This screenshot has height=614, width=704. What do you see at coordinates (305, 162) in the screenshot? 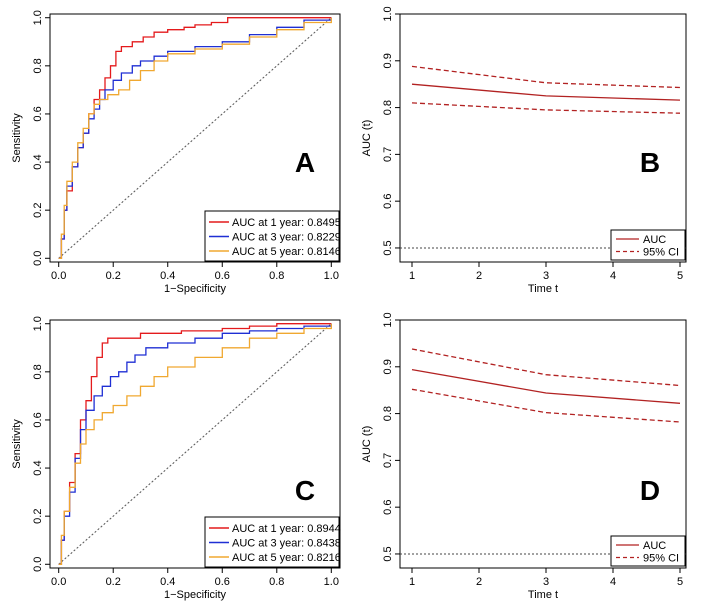
I see `panel-letter: A` at bounding box center [305, 162].